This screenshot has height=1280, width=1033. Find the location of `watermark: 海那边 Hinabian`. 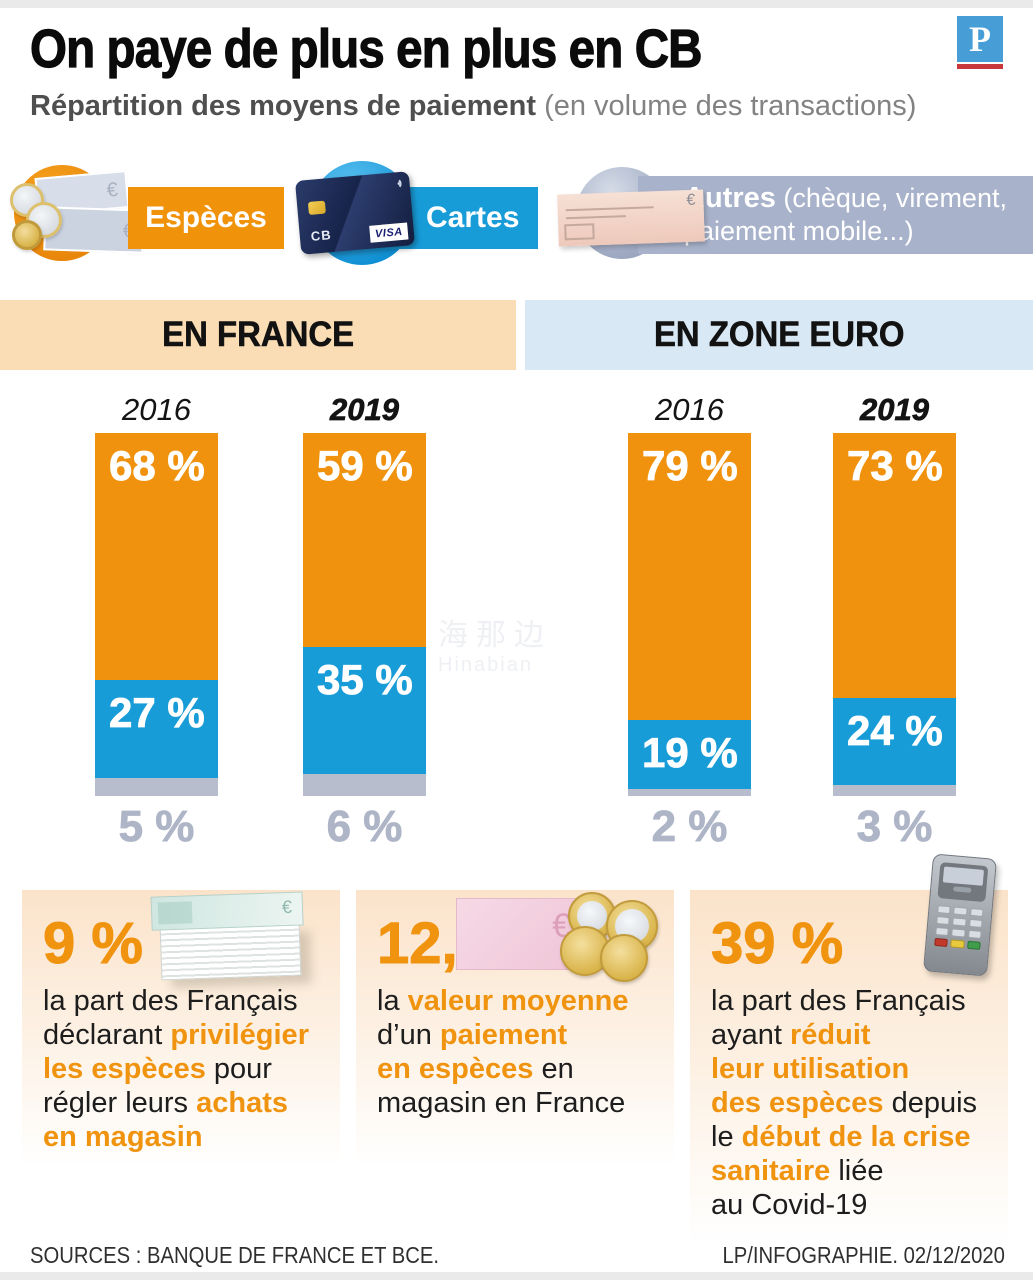

watermark: 海那边 Hinabian is located at coordinates (495, 647).